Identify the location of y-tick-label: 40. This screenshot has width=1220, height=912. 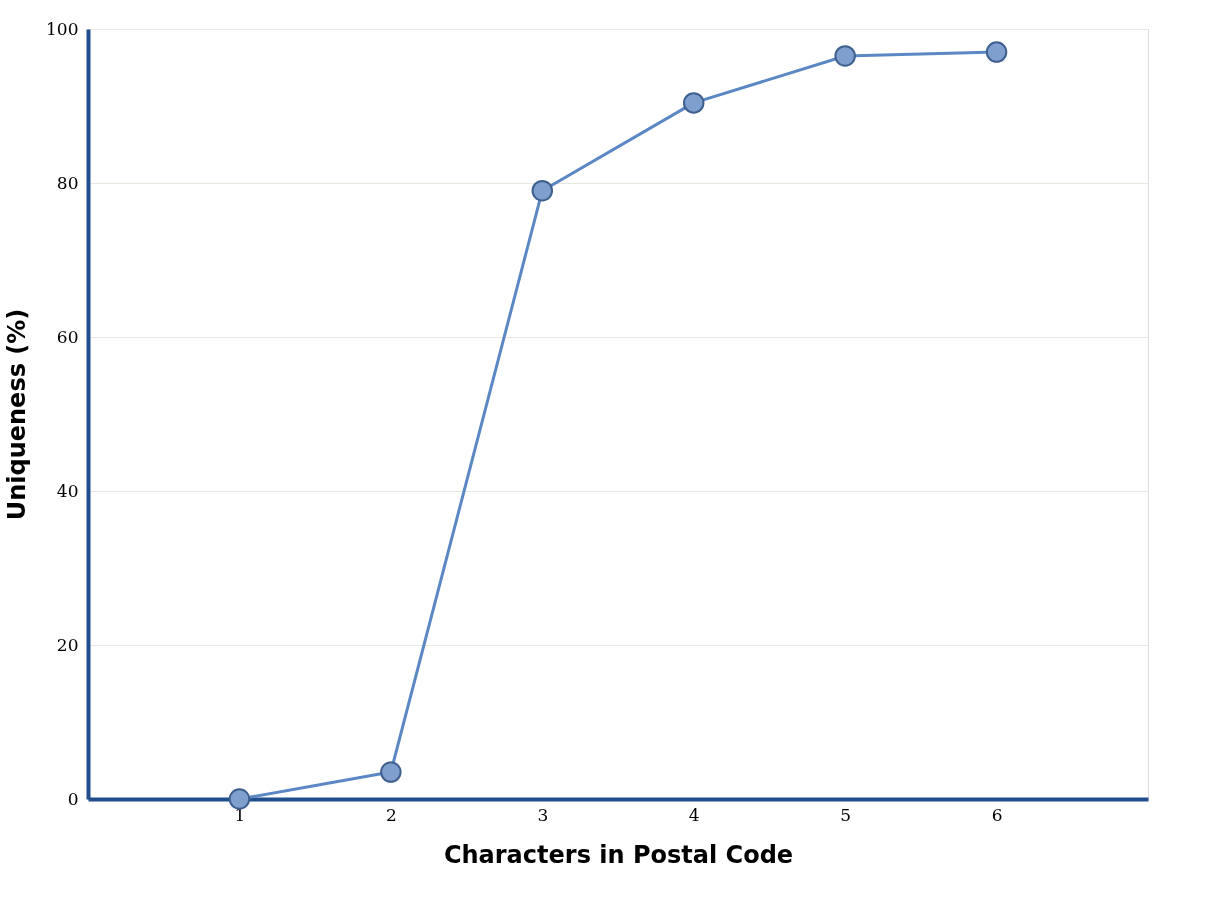
(67, 490).